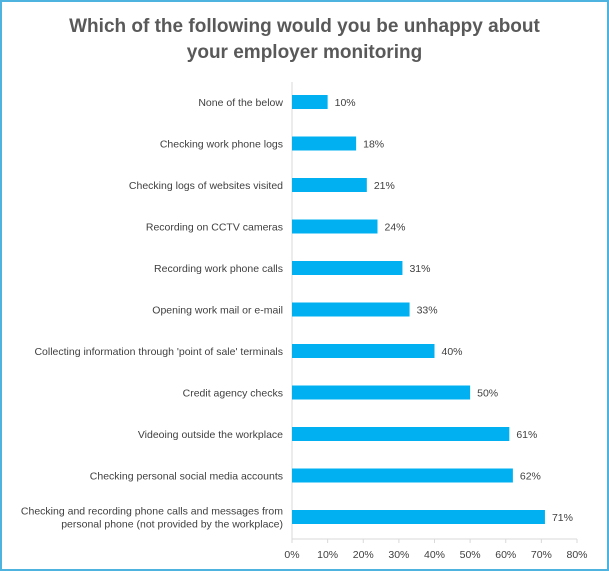 Image resolution: width=609 pixels, height=571 pixels. I want to click on x-tick-label: 20%, so click(363, 555).